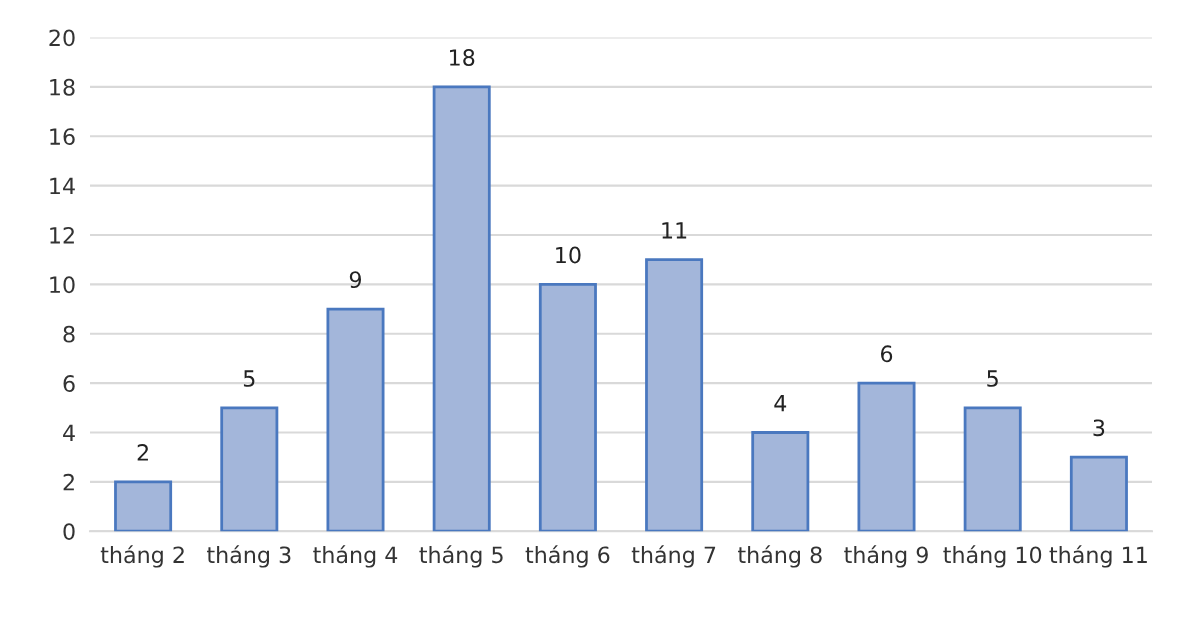 The image size is (1200, 625). What do you see at coordinates (886, 556) in the screenshot?
I see `x-tick-label: tháng 9` at bounding box center [886, 556].